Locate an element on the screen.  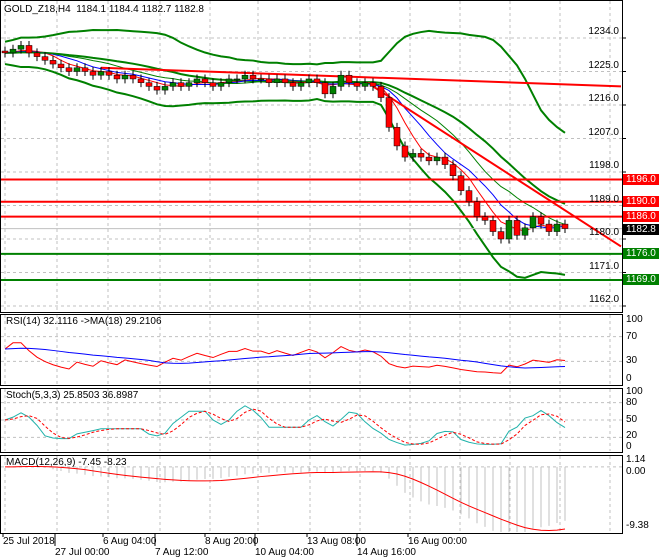
time-axis-label: 25 Jul 2018 is located at coordinates (29, 541).